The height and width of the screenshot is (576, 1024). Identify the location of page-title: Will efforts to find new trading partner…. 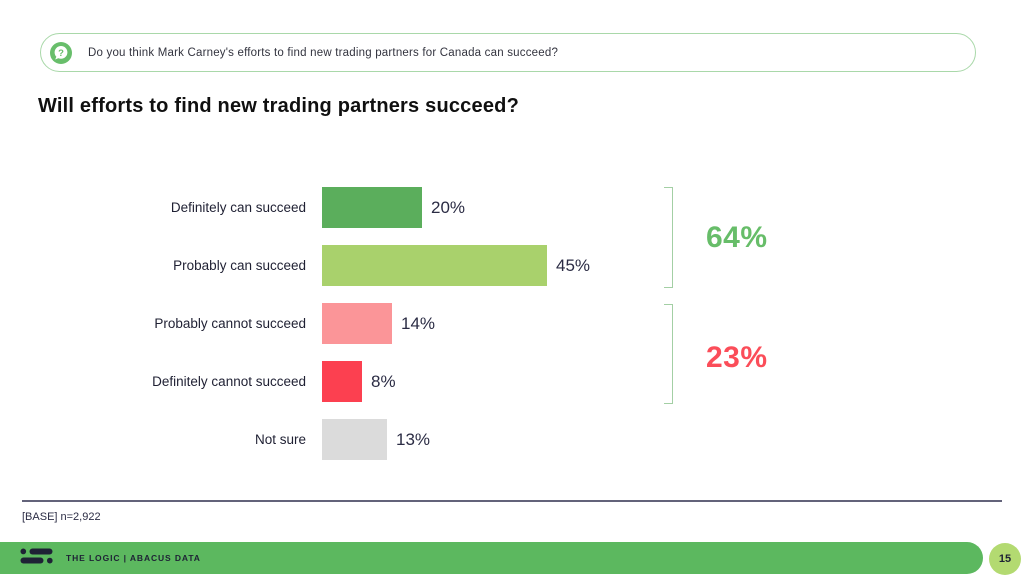
(278, 106).